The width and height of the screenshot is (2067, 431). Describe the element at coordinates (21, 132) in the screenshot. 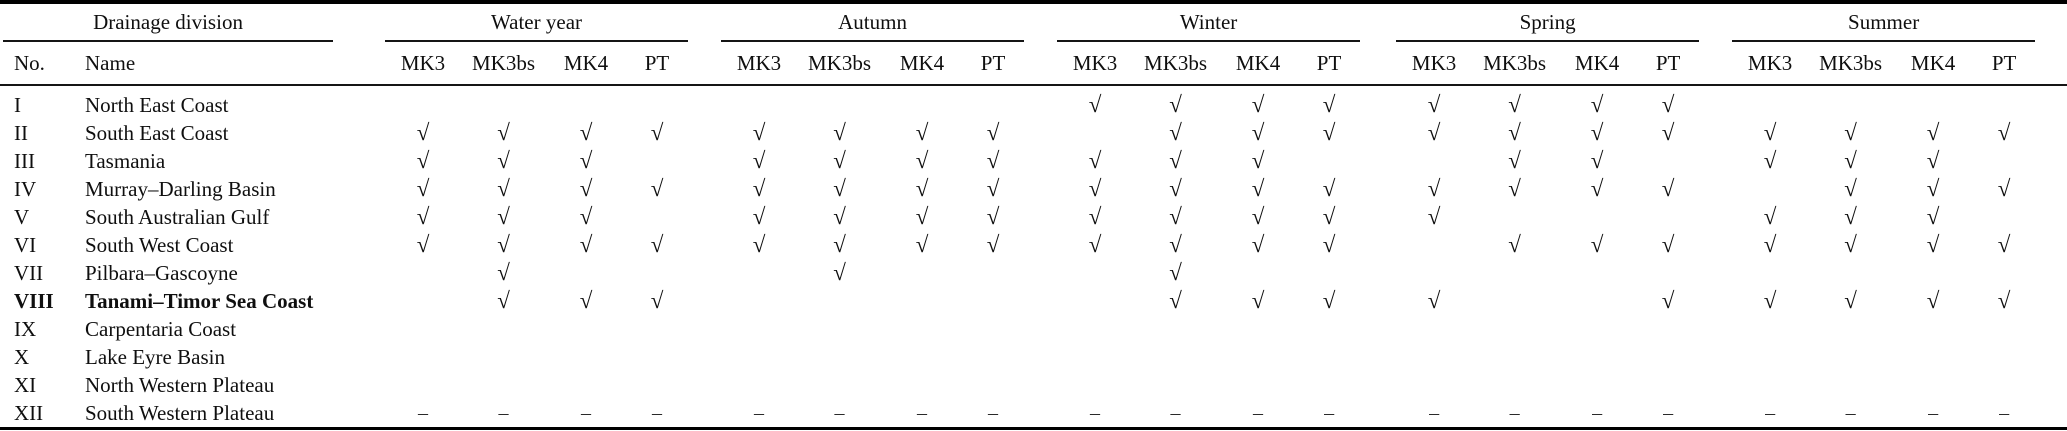

I see `row-number: II` at that location.